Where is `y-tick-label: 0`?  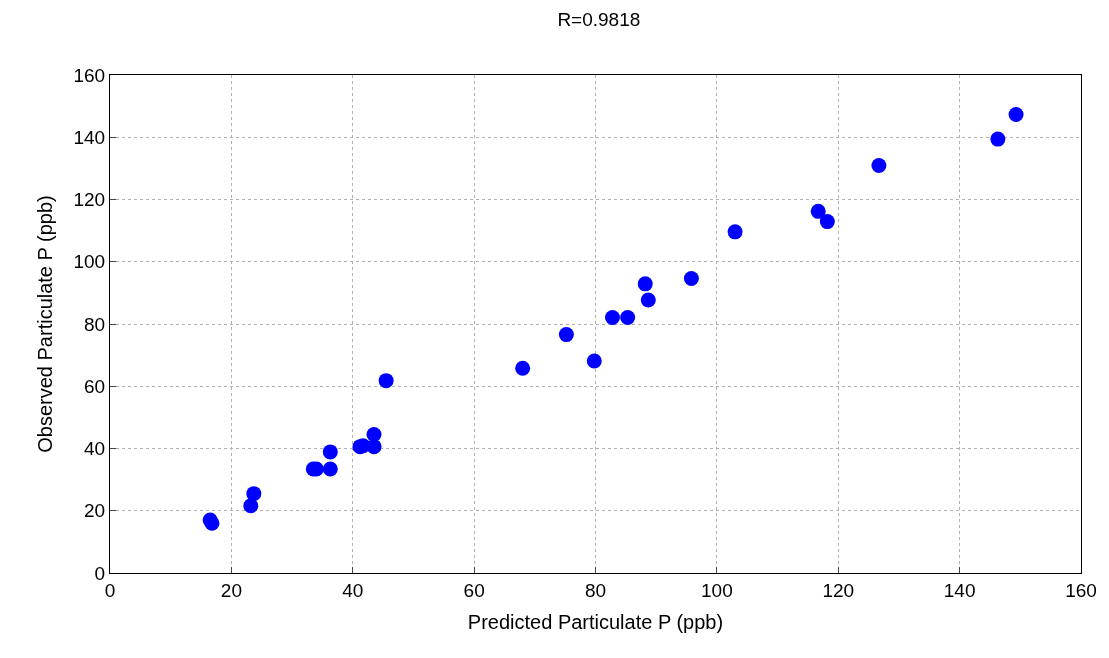
y-tick-label: 0 is located at coordinates (100, 573).